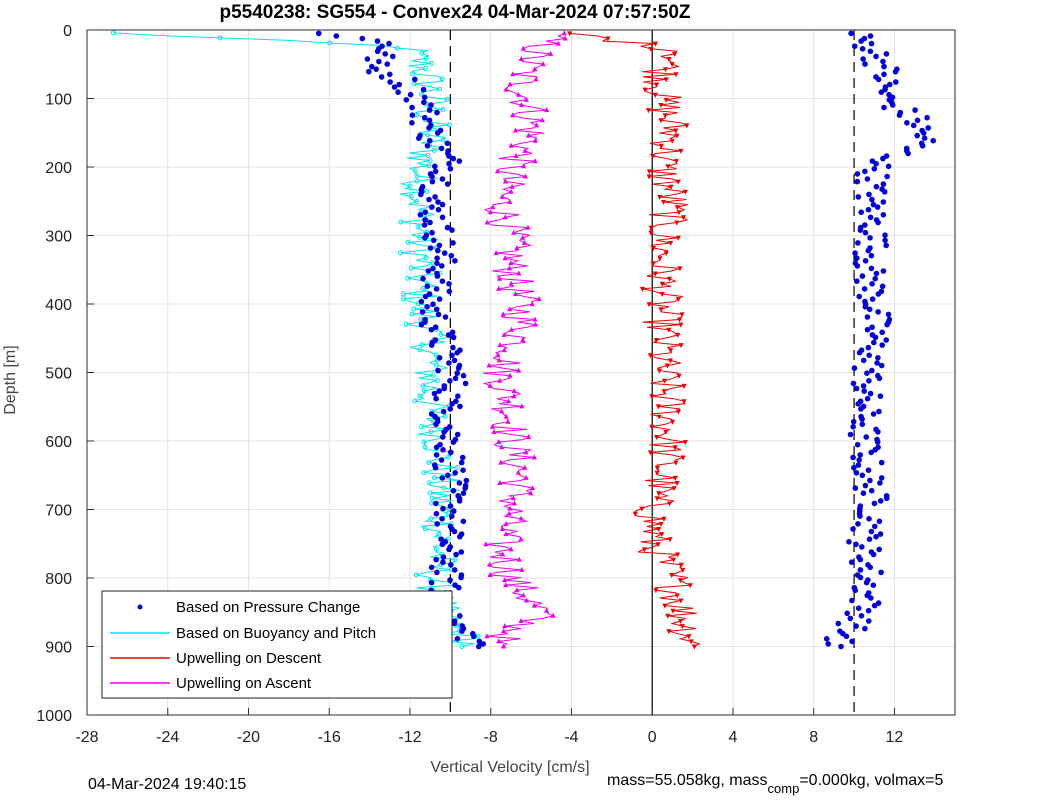 The width and height of the screenshot is (1061, 801). Describe the element at coordinates (54, 716) in the screenshot. I see `y-tick-label: 1000` at that location.